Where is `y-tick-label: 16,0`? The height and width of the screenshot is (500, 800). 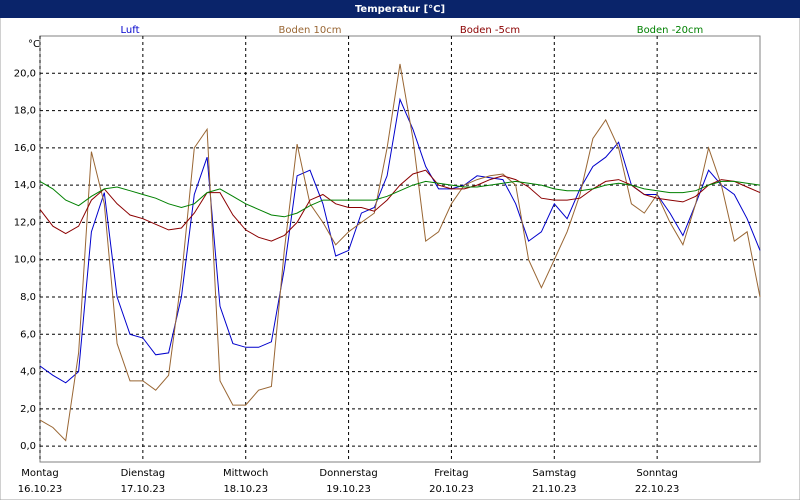 y-tick-label: 16,0 is located at coordinates (25, 148).